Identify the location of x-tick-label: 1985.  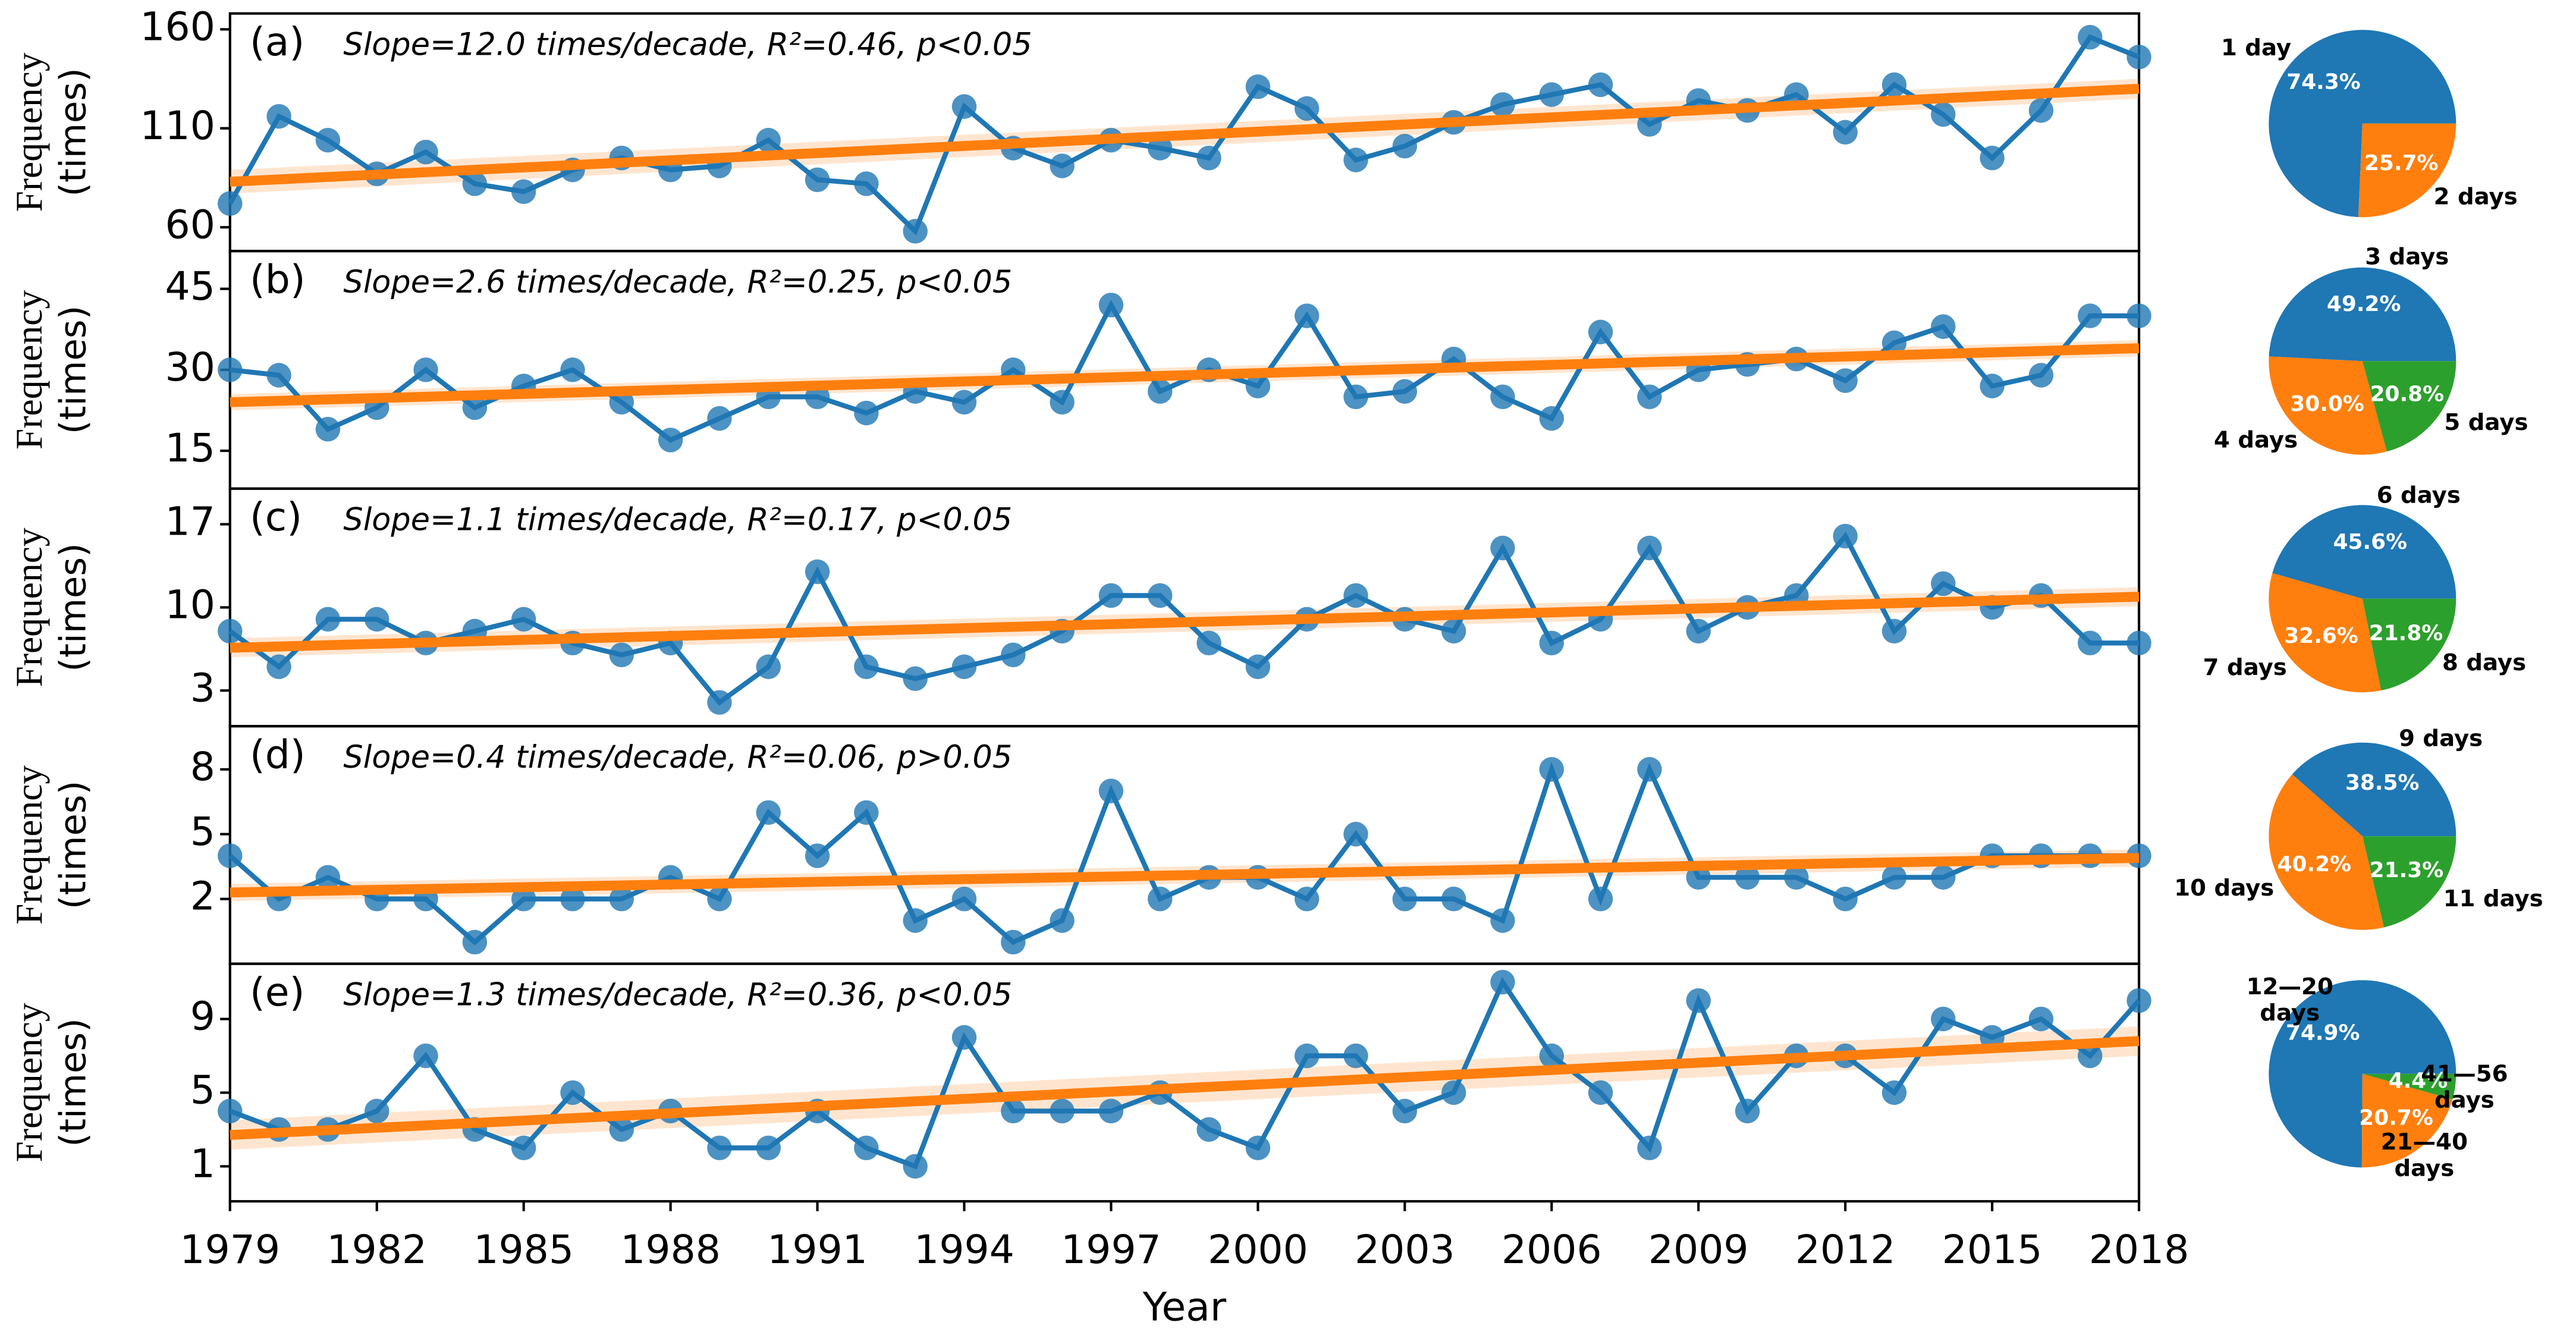
(523, 1249).